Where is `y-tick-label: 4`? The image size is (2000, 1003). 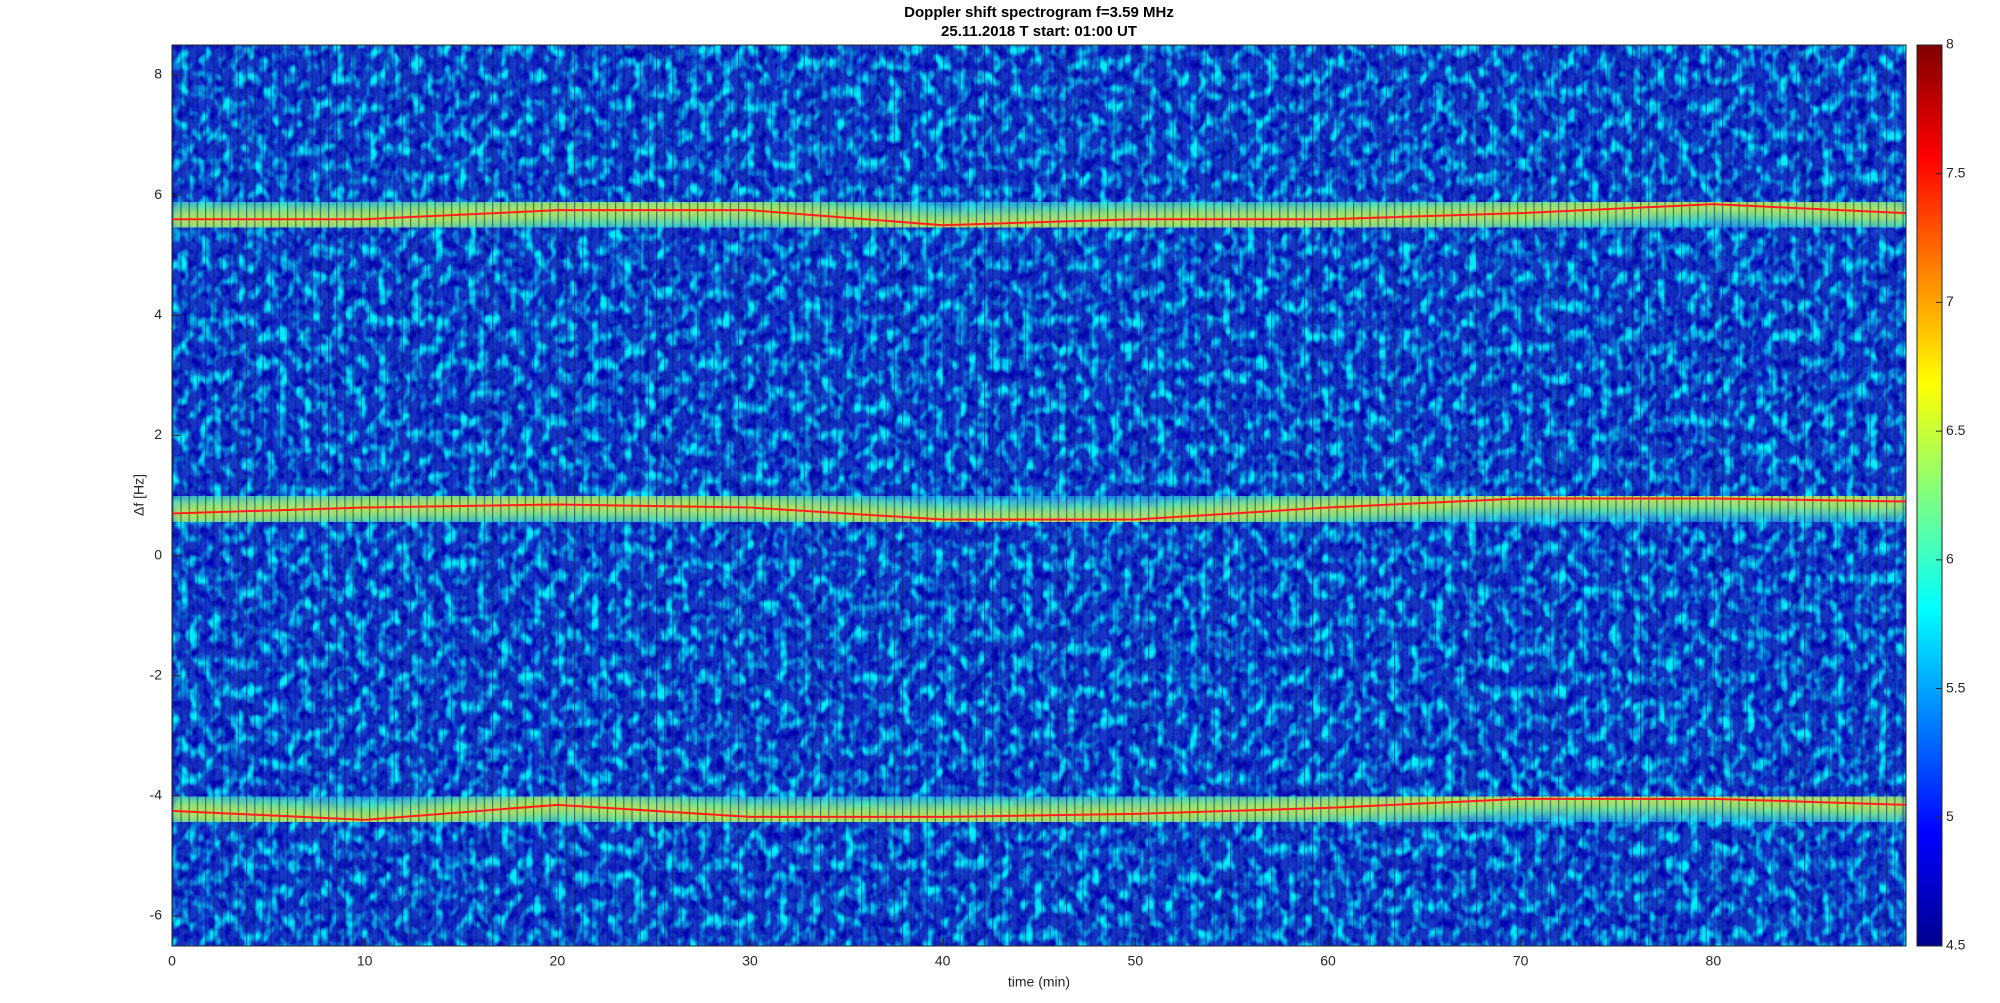
y-tick-label: 4 is located at coordinates (158, 314).